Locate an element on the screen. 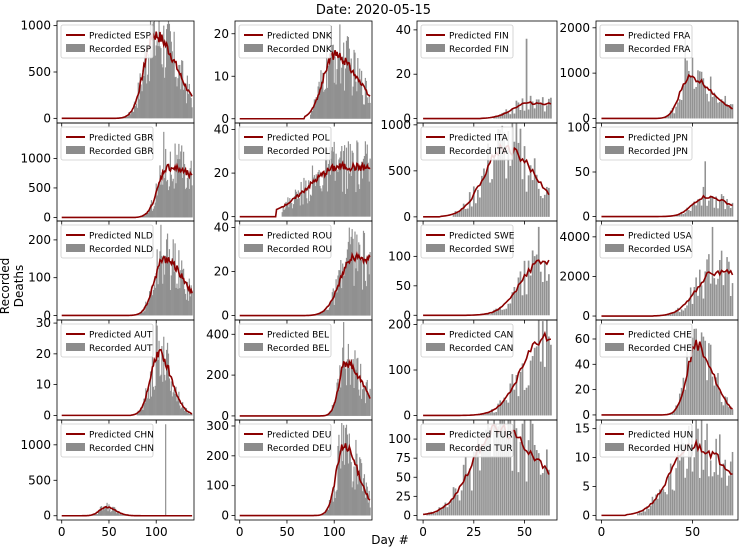  y-tick-label: 500 is located at coordinates (39, 72).